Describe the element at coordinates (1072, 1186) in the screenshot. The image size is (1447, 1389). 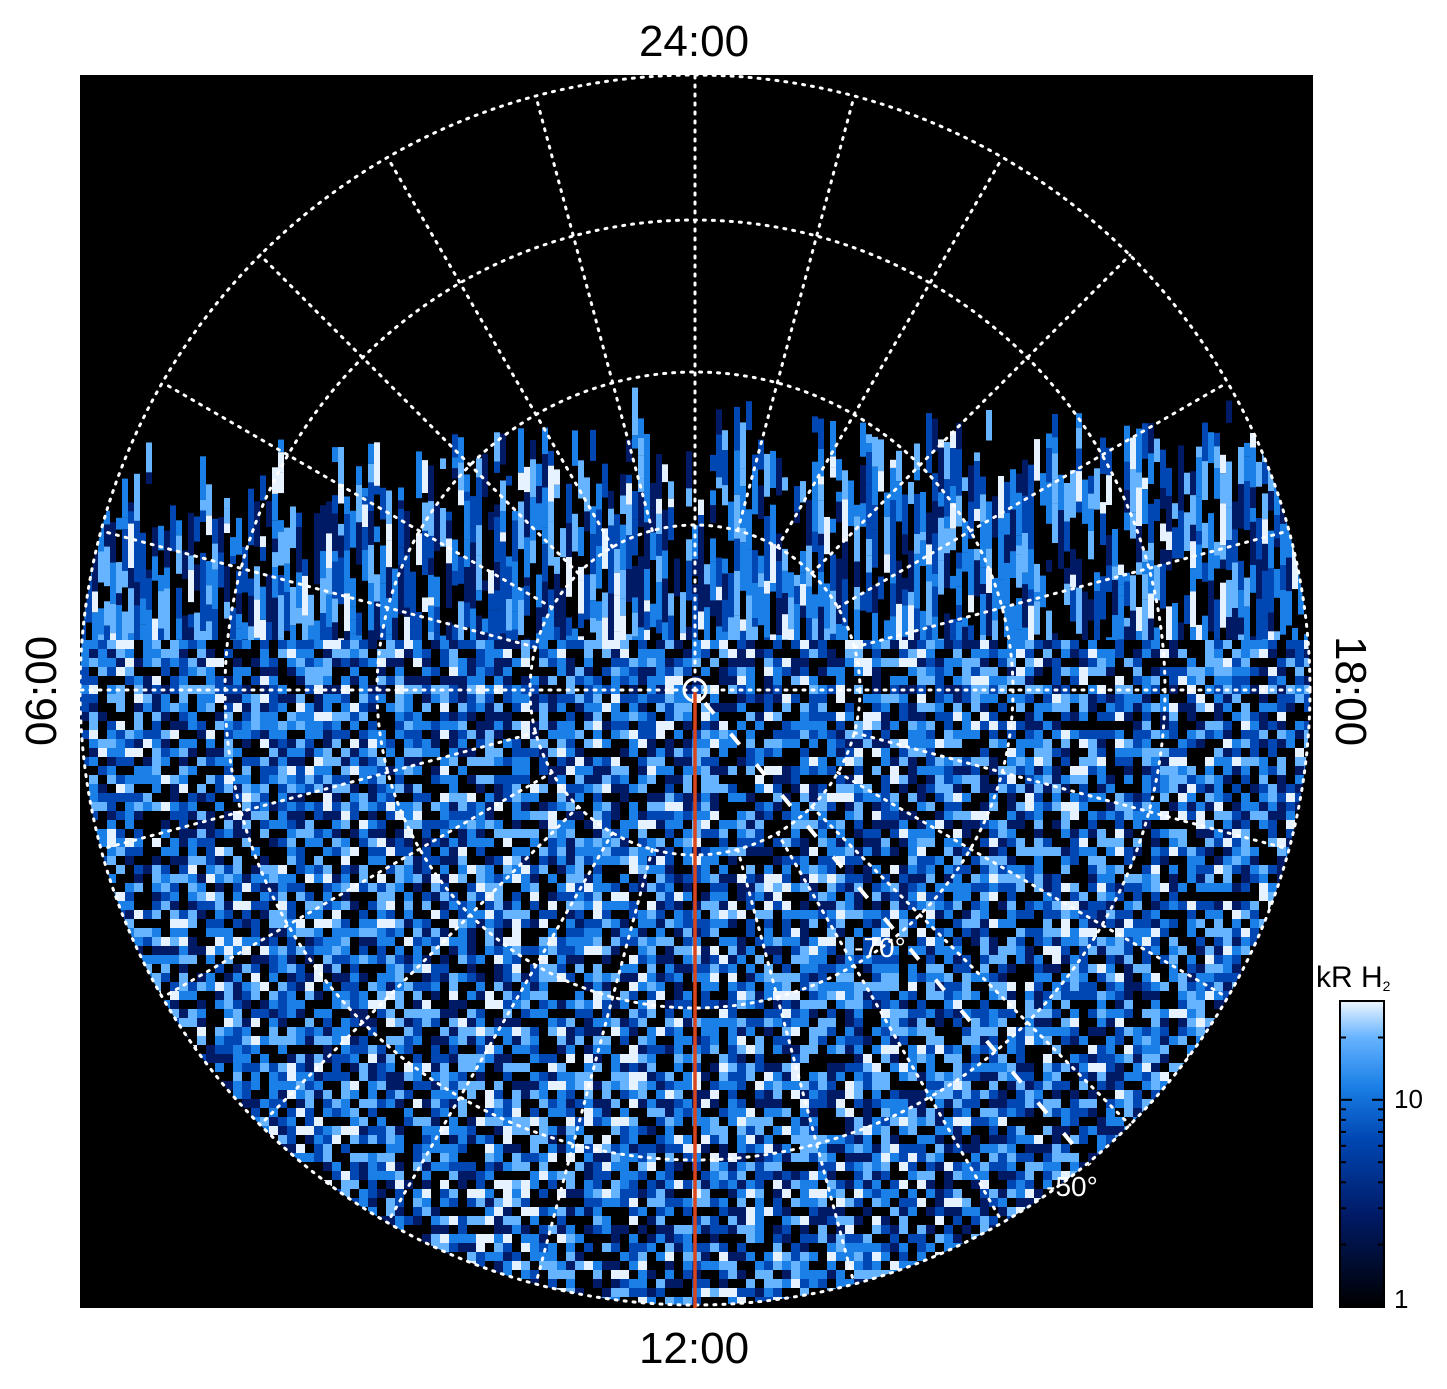
I see `latitude-label-50: -50°` at that location.